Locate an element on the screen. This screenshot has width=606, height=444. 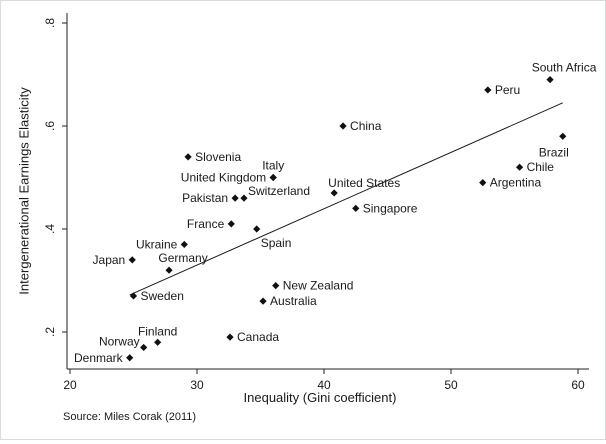
point-label: Sweden is located at coordinates (162, 296).